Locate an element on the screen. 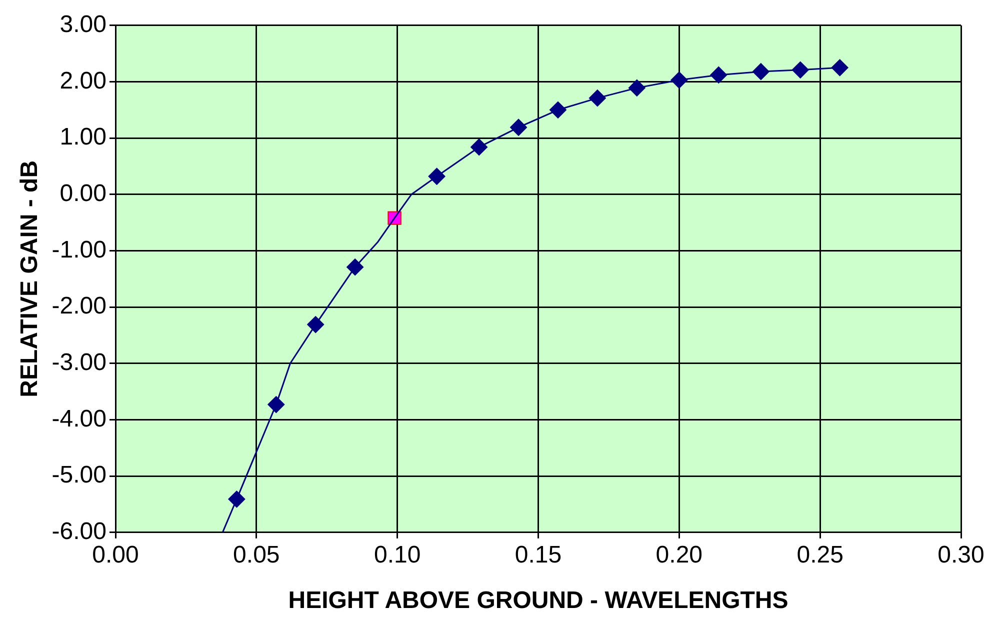  y-tick-label: -5.00 is located at coordinates (79, 475).